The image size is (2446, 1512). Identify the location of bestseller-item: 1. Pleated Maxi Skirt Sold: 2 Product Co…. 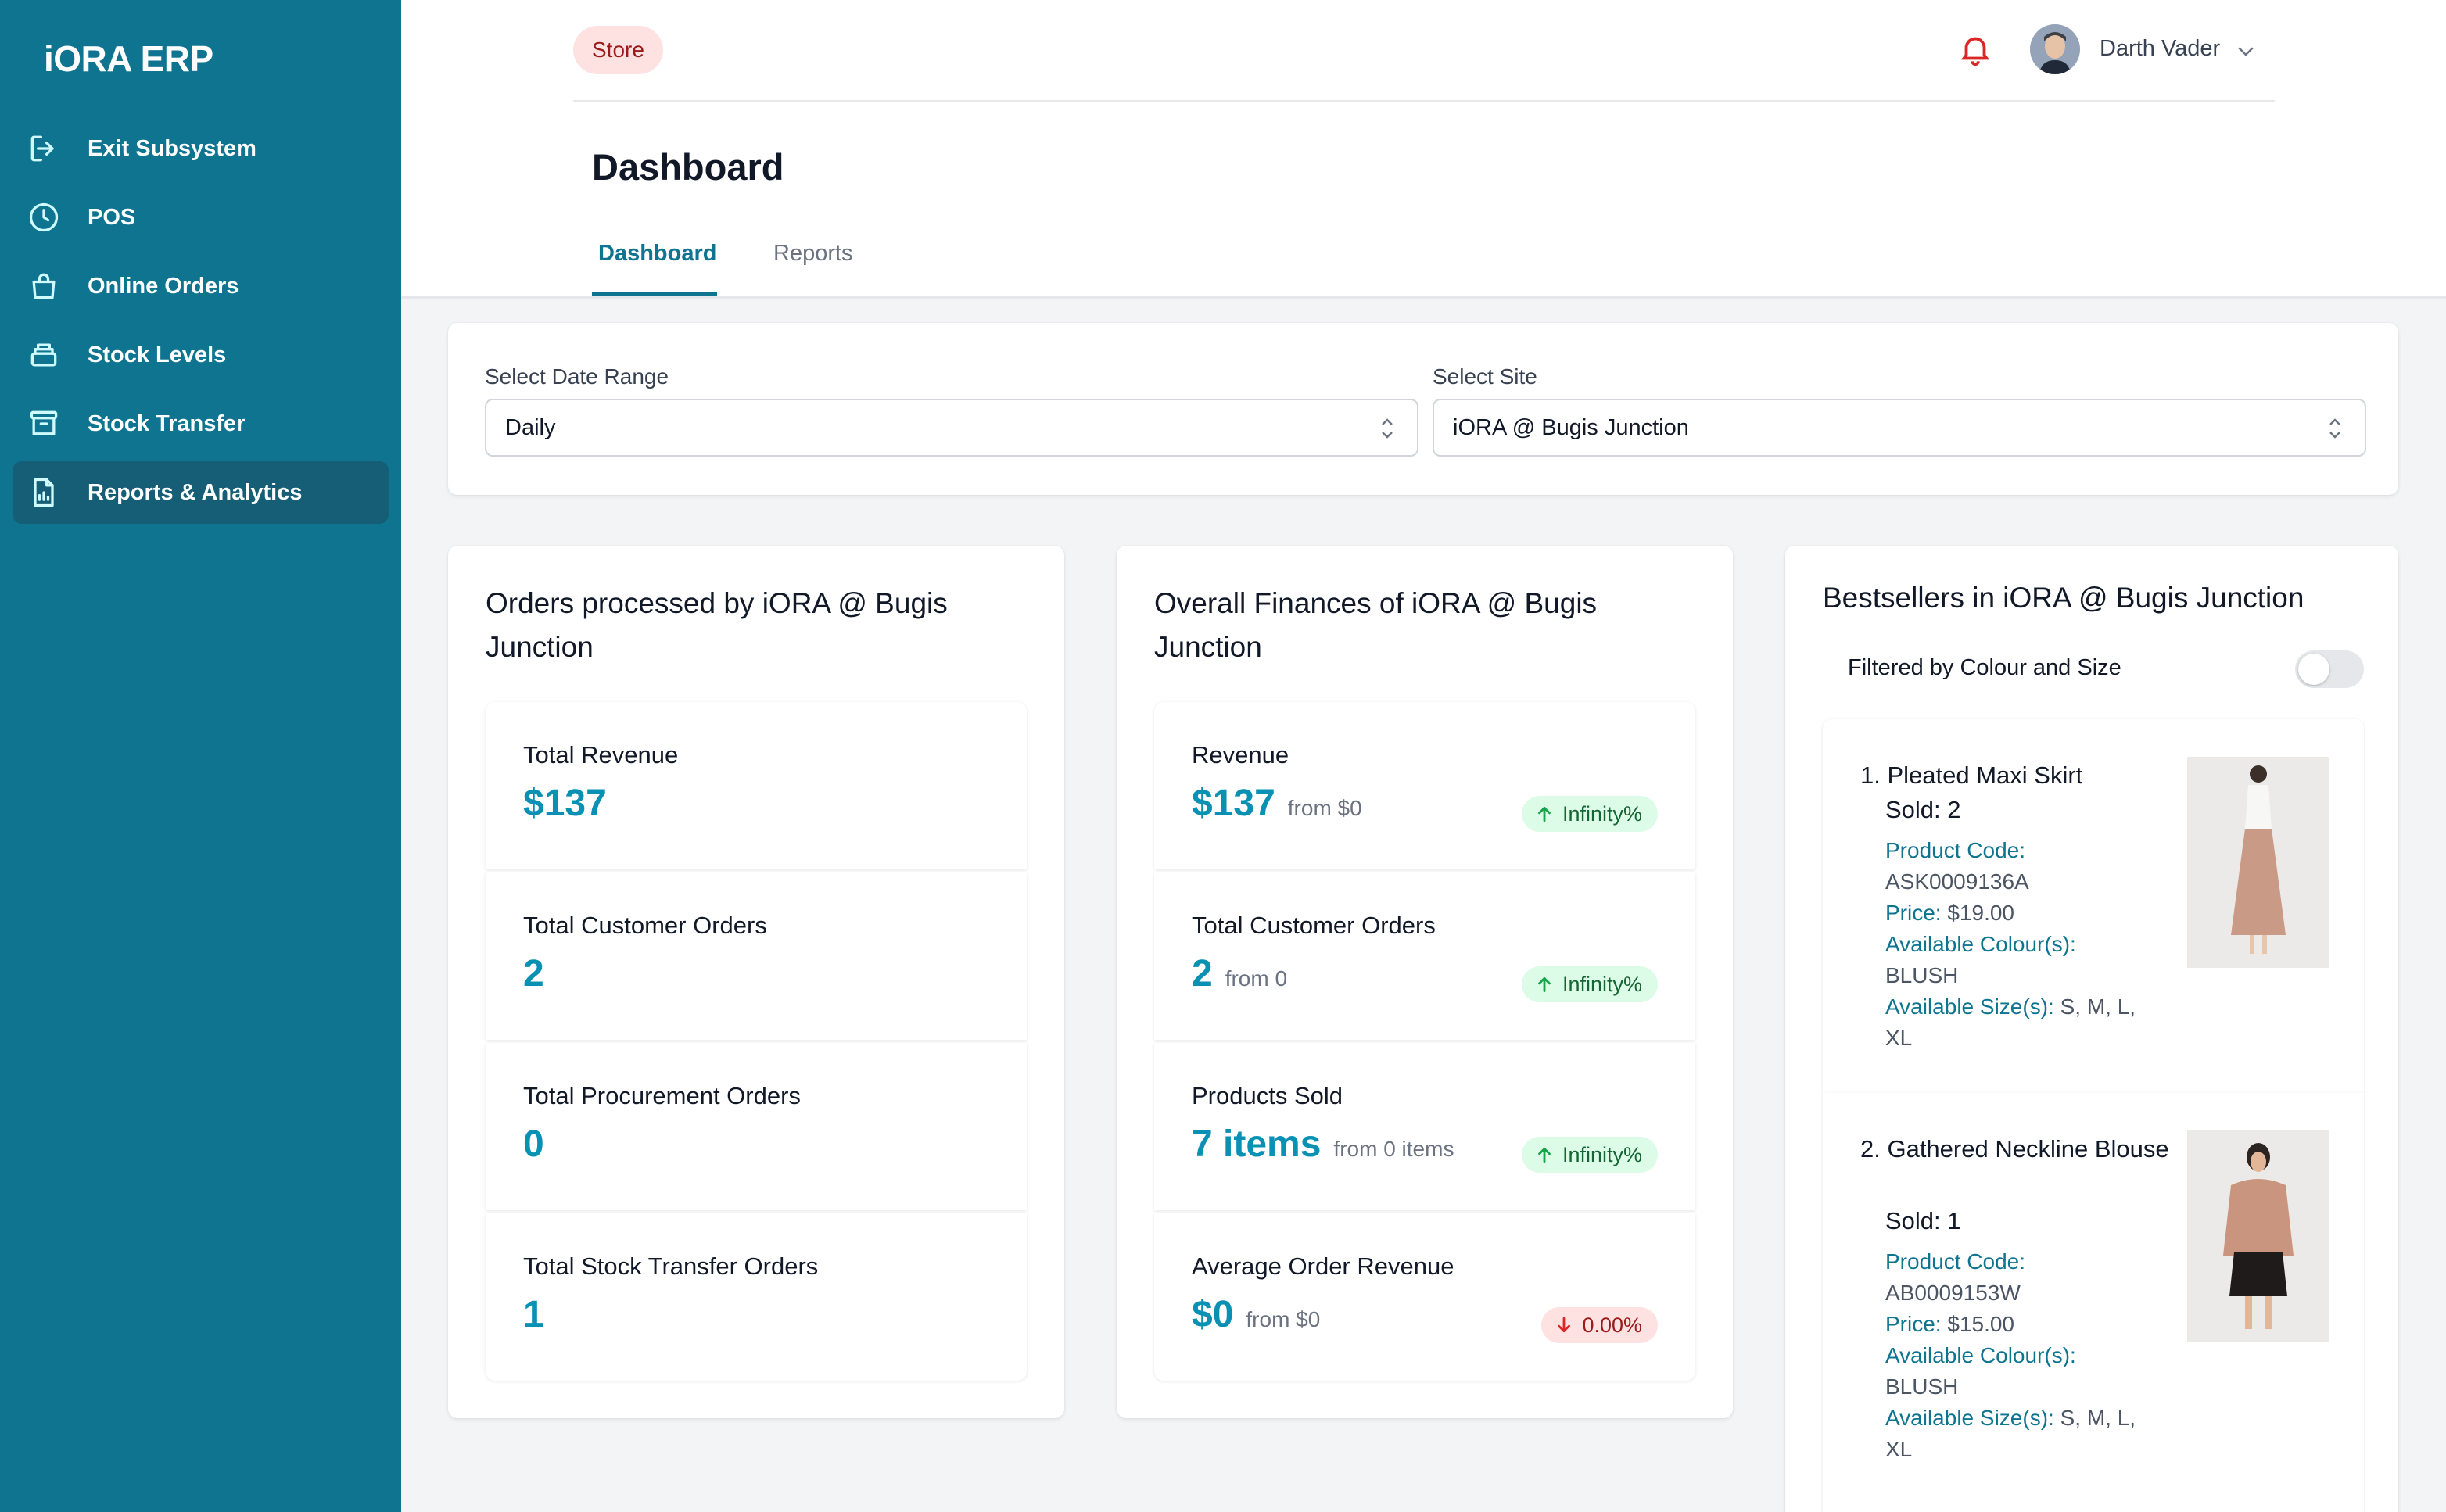
(2093, 906).